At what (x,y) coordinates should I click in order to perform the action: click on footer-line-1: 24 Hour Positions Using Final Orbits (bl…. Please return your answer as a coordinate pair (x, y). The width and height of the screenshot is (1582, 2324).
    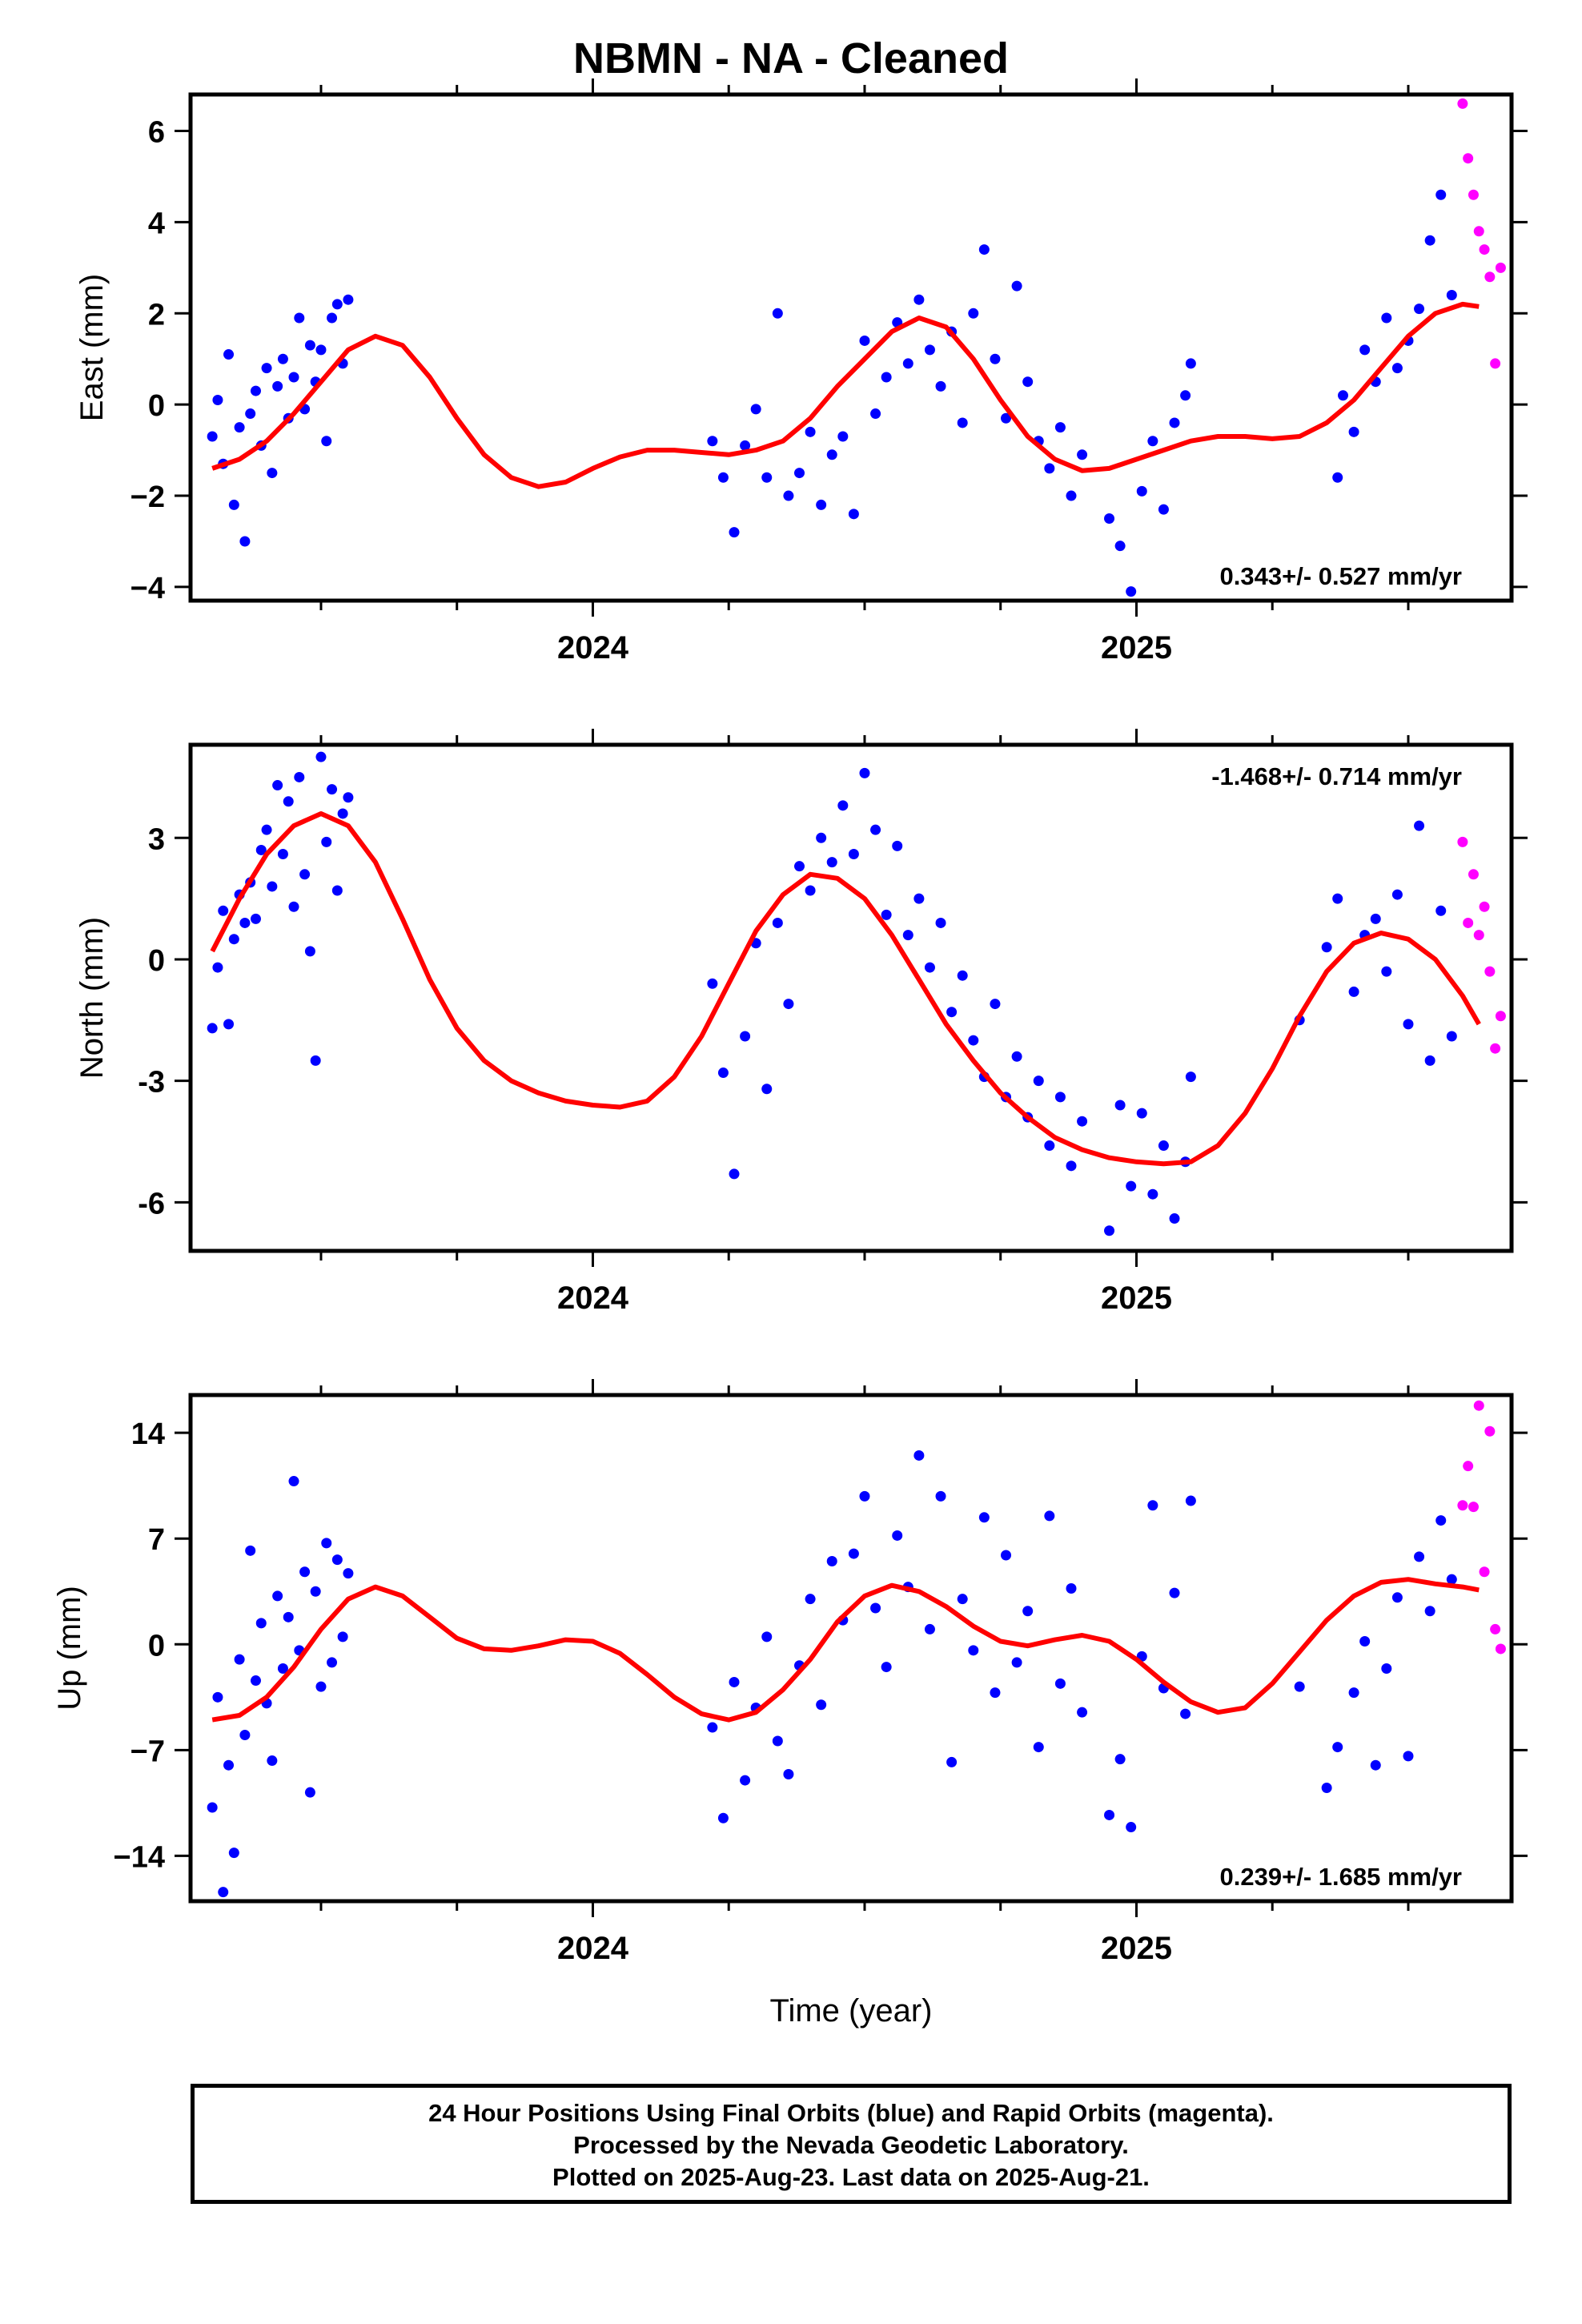
    Looking at the image, I should click on (851, 2113).